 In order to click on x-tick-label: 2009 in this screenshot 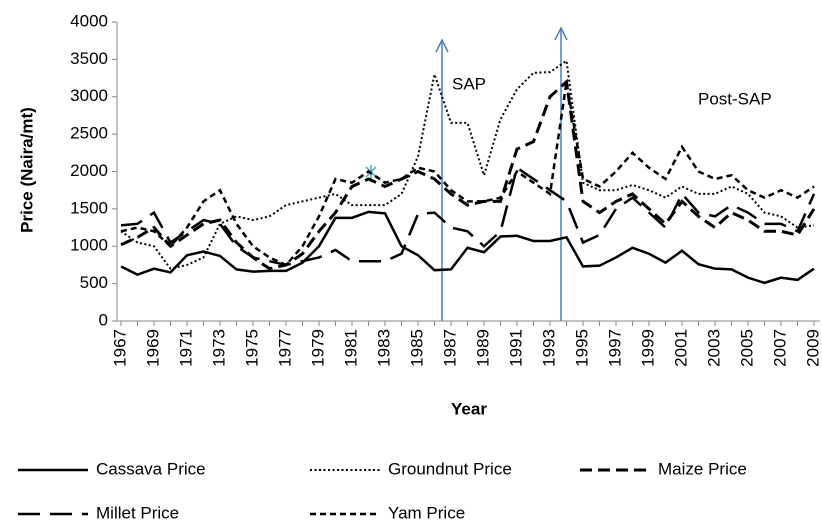, I will do `click(812, 348)`.